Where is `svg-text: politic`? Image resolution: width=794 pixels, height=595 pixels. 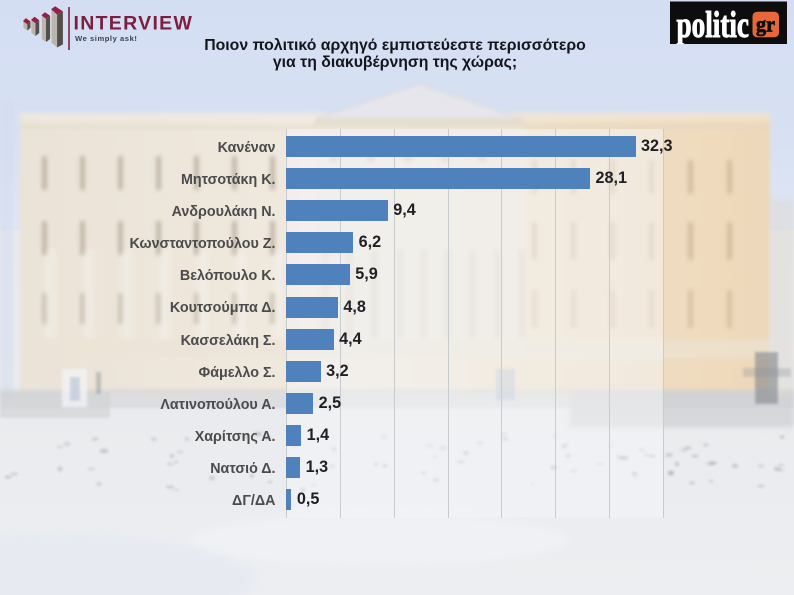
svg-text: politic is located at coordinates (713, 25).